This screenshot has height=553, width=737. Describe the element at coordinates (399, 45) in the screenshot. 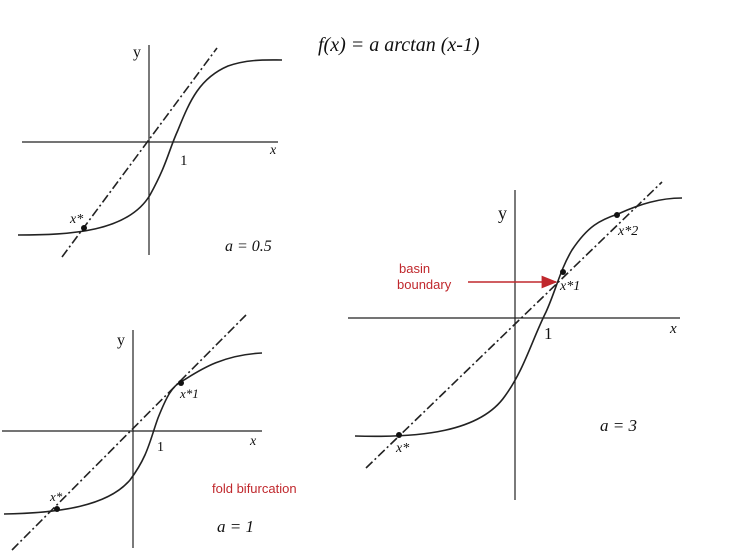

I see `figure-title: f(x) = a arctan (x-1)` at that location.